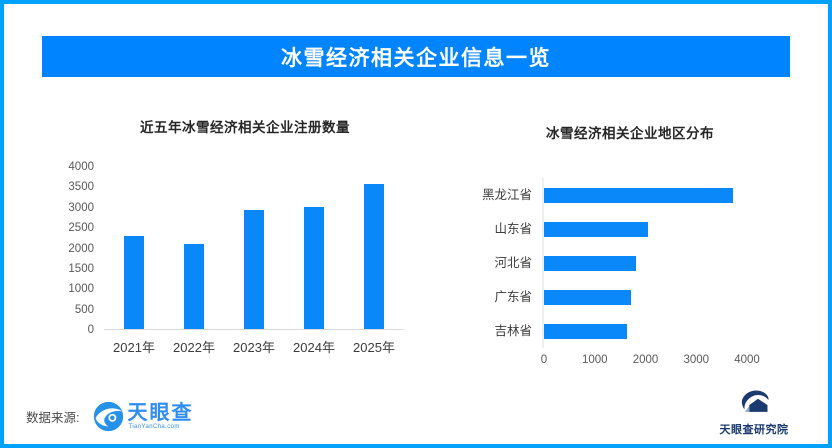 Image resolution: width=832 pixels, height=448 pixels. Describe the element at coordinates (590, 263) in the screenshot. I see `bar-河北省` at that location.